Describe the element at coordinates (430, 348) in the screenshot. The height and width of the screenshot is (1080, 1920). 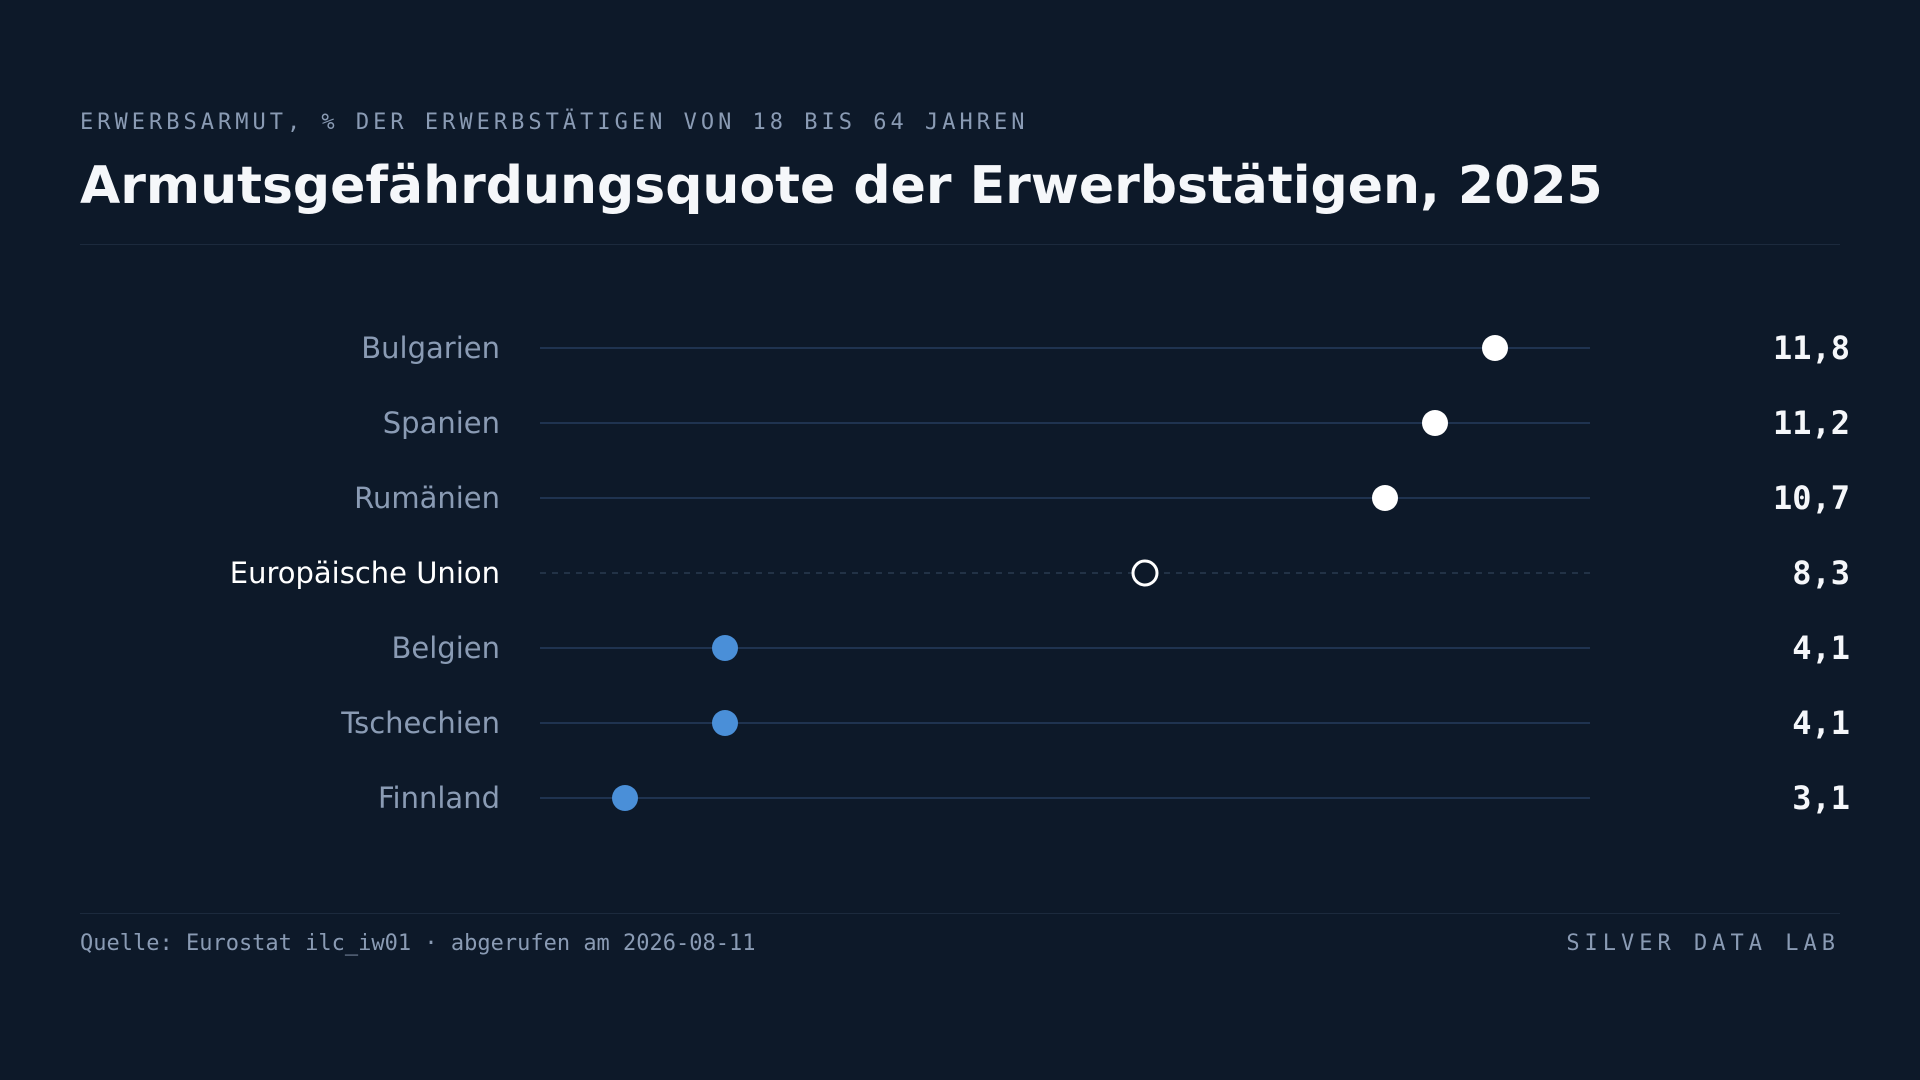
I see `category-label: Bulgarien` at that location.